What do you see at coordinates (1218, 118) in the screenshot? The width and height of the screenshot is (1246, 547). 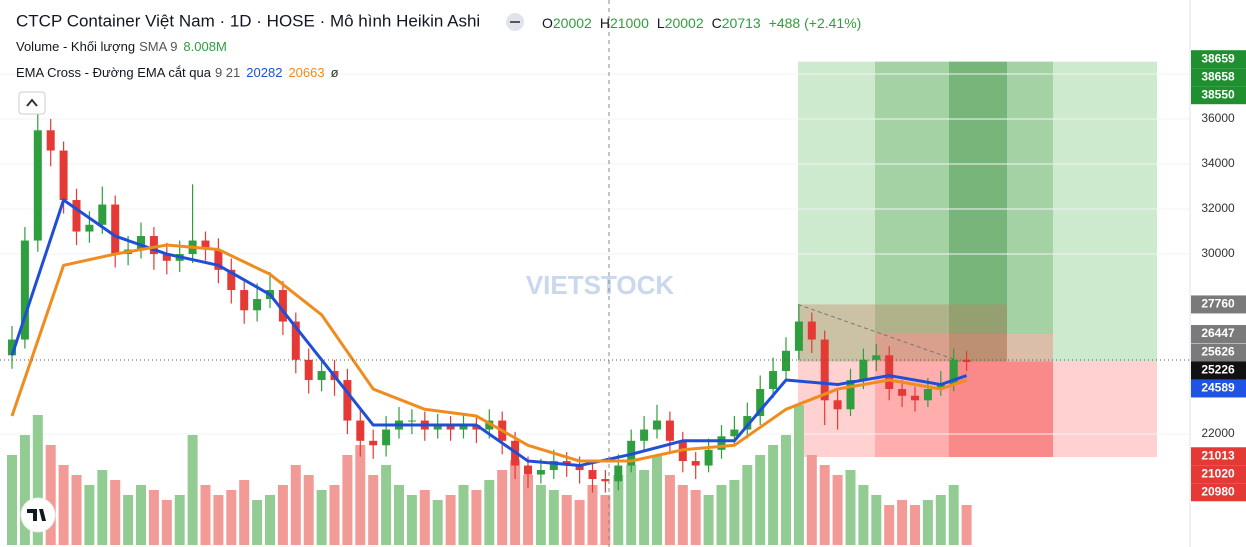 I see `y-tick-label: 36000` at bounding box center [1218, 118].